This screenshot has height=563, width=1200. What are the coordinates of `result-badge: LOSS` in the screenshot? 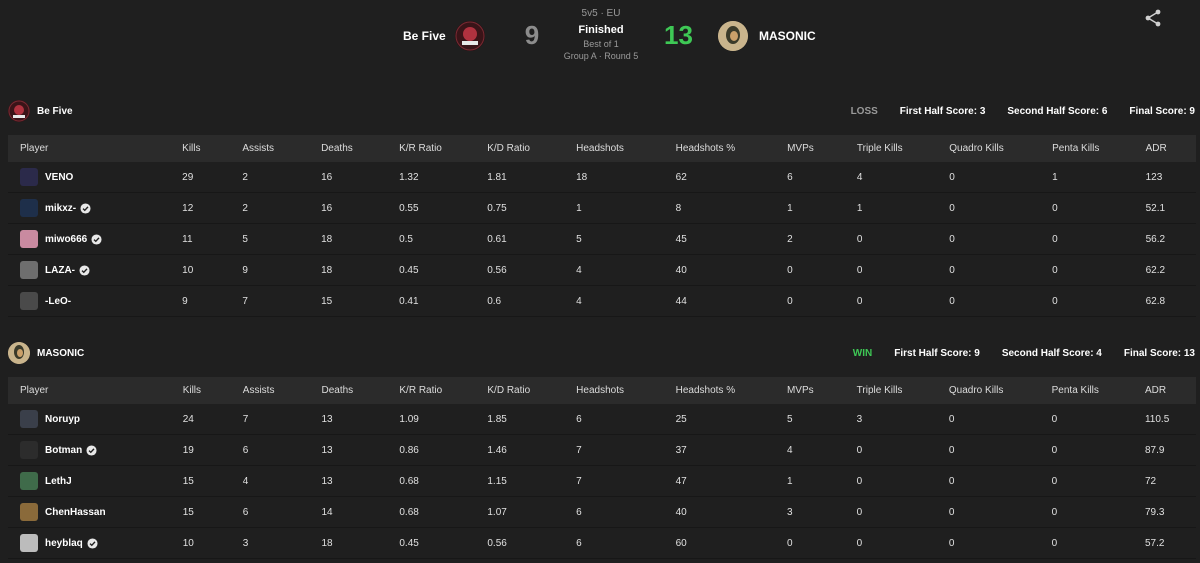 It's located at (864, 111).